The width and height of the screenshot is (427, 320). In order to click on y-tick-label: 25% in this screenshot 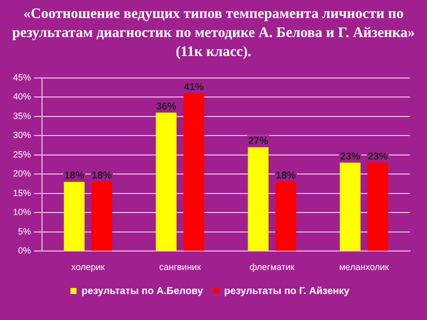, I will do `click(22, 154)`.